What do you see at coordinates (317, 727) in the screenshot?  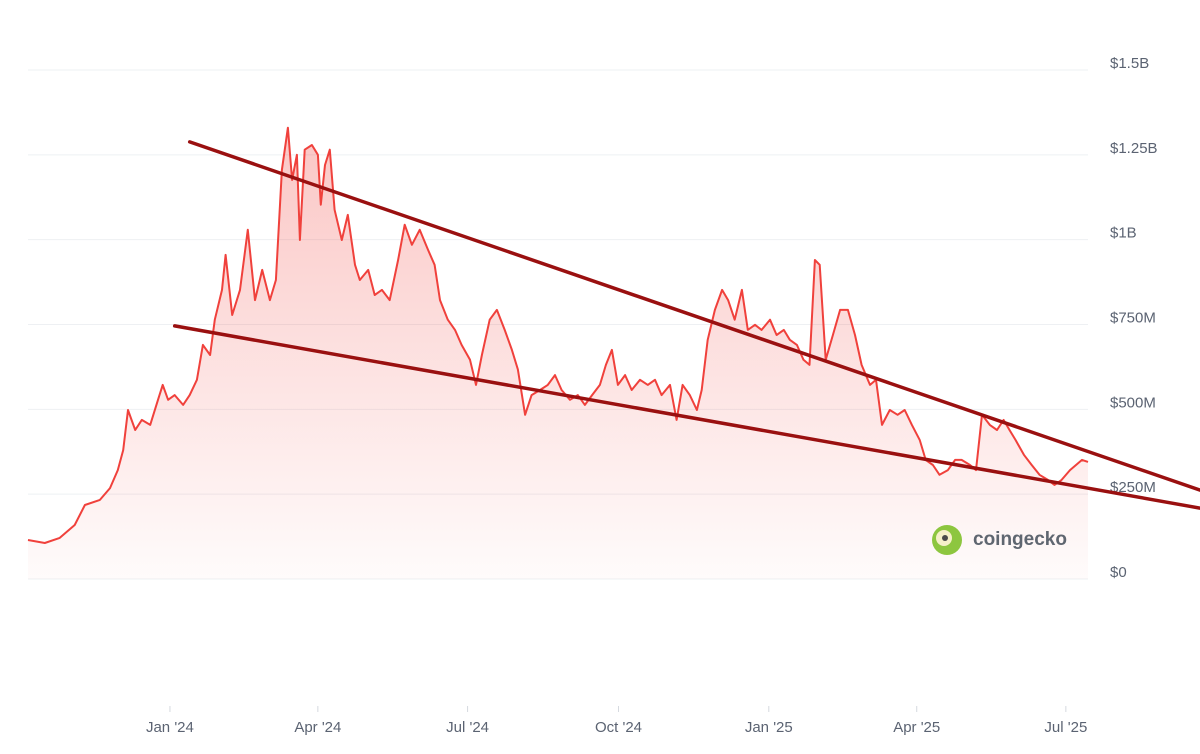 I see `x-tick-label: Apr '24` at bounding box center [317, 727].